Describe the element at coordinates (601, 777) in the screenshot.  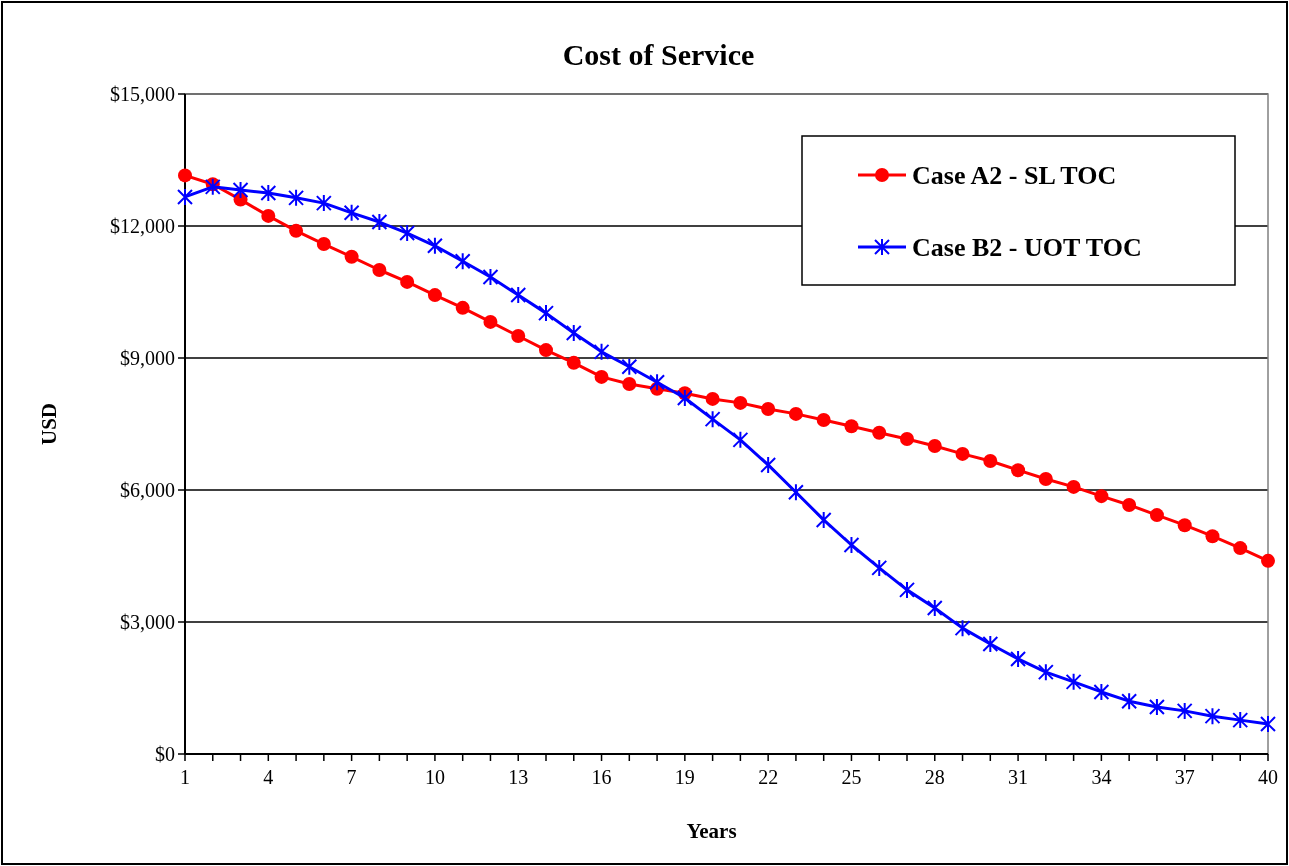
I see `x-tick-label: 16` at that location.